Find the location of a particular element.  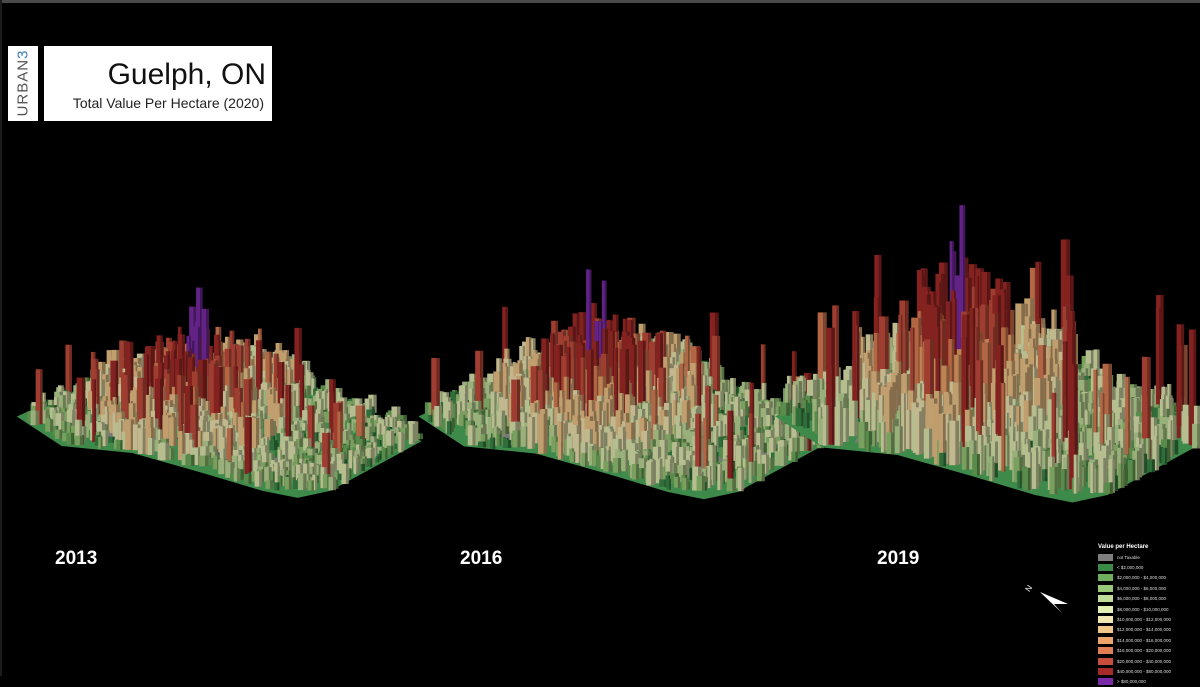

map-2016 is located at coordinates (625, 384).